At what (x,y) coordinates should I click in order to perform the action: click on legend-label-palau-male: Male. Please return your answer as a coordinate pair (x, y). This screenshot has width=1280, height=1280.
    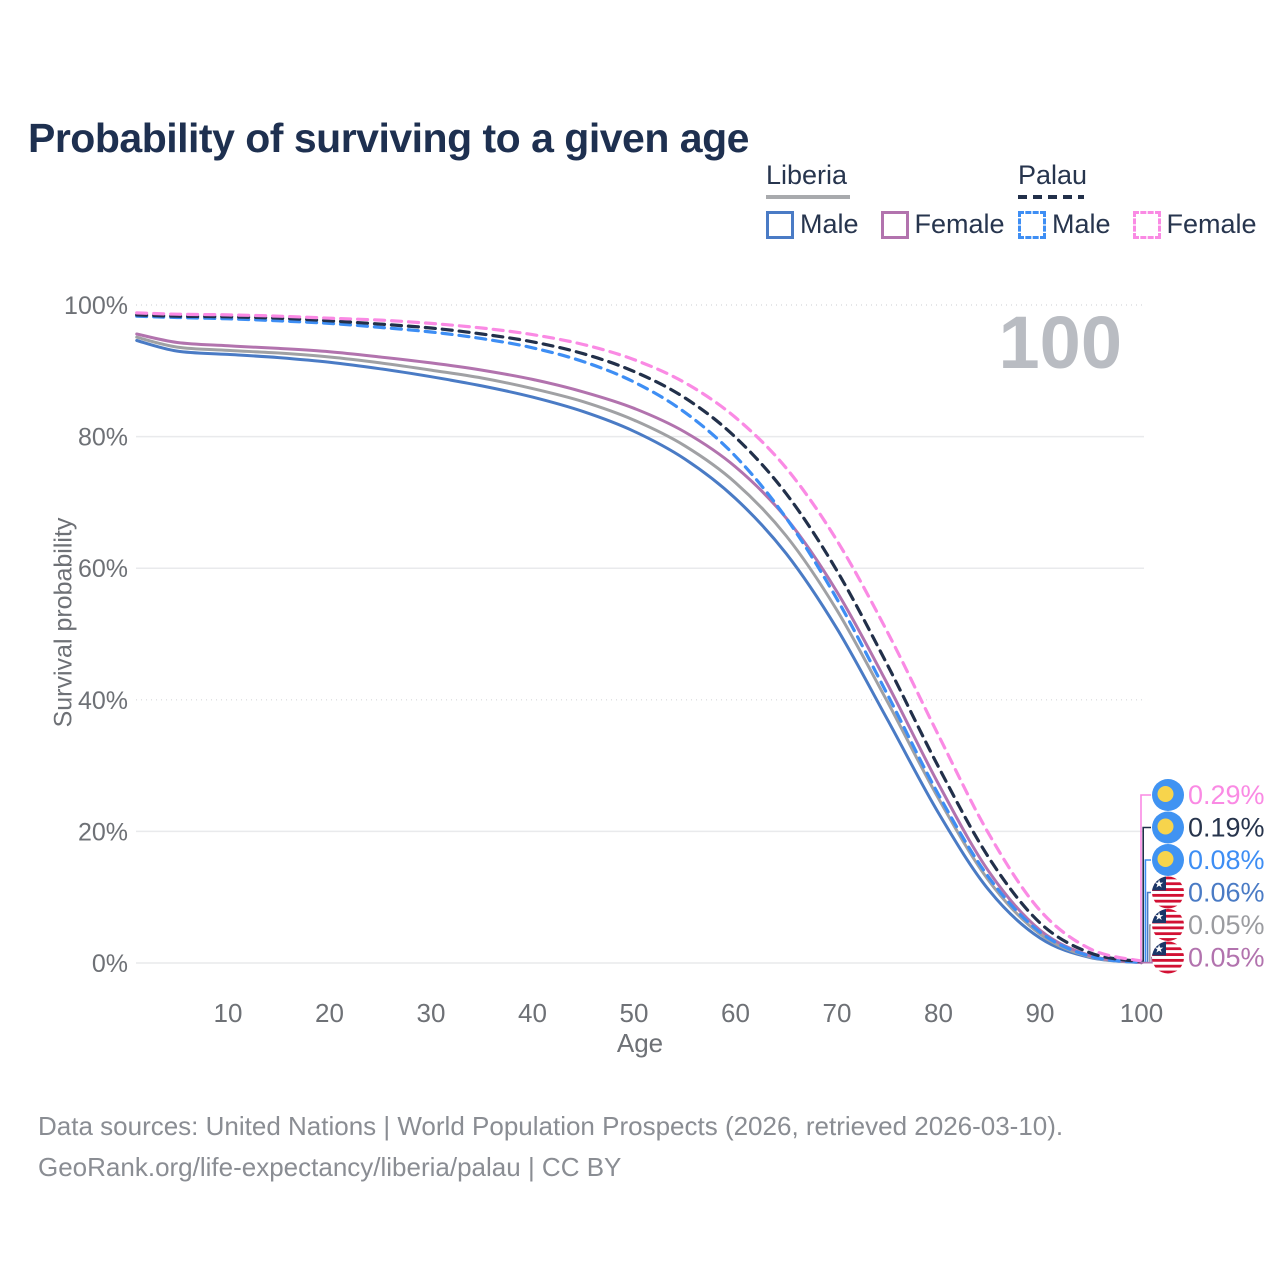
    Looking at the image, I should click on (1081, 224).